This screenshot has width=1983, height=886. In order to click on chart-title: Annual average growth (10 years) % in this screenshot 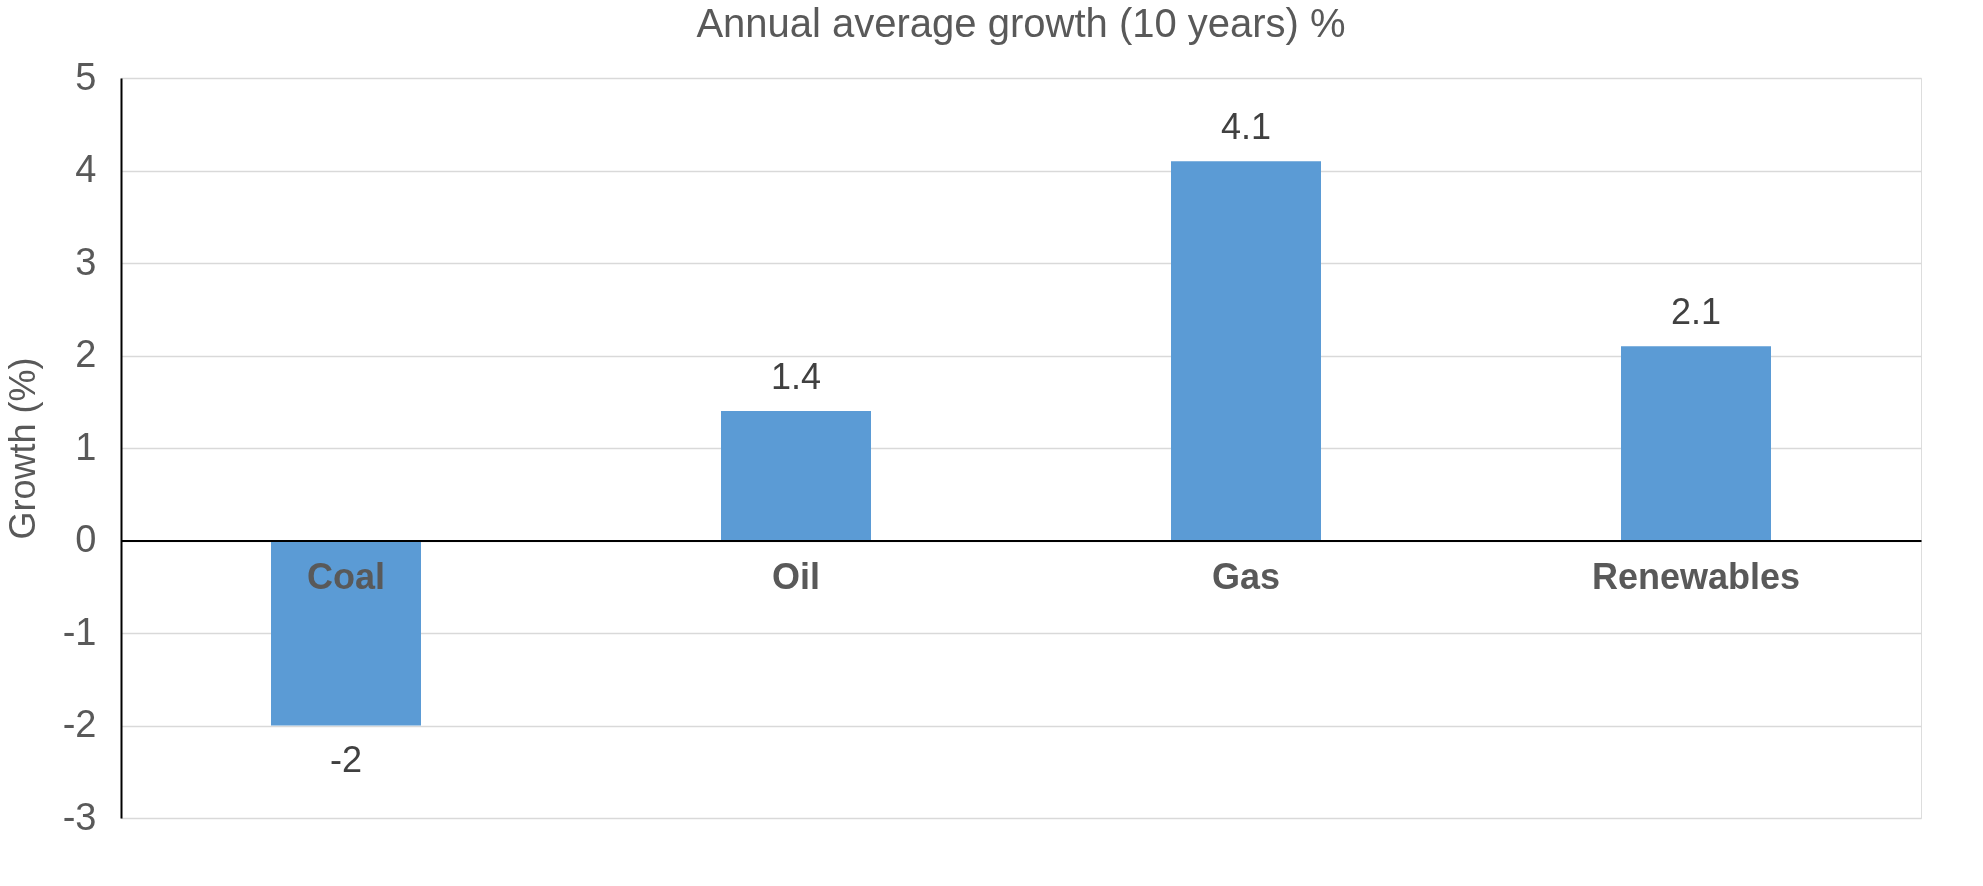, I will do `click(1021, 23)`.